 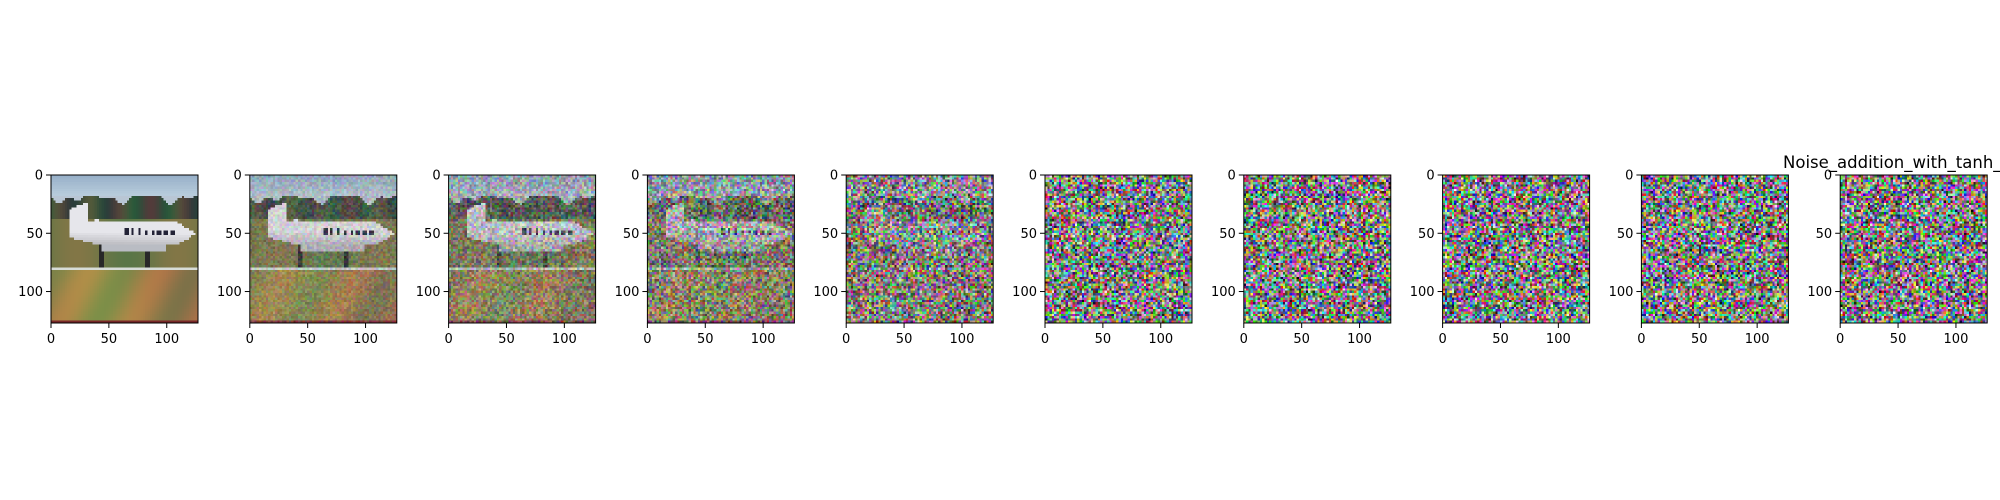 I want to click on subplot-2: 0 50 100 0 50 100, so click(x=307, y=258).